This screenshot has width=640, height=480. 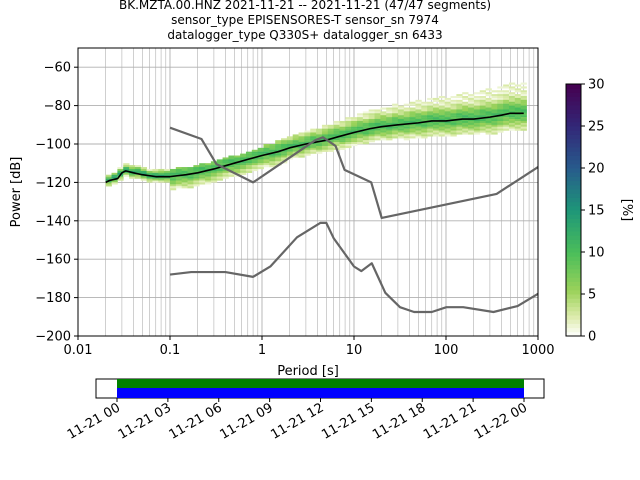 What do you see at coordinates (354, 350) in the screenshot?
I see `x-tick-label: 10` at bounding box center [354, 350].